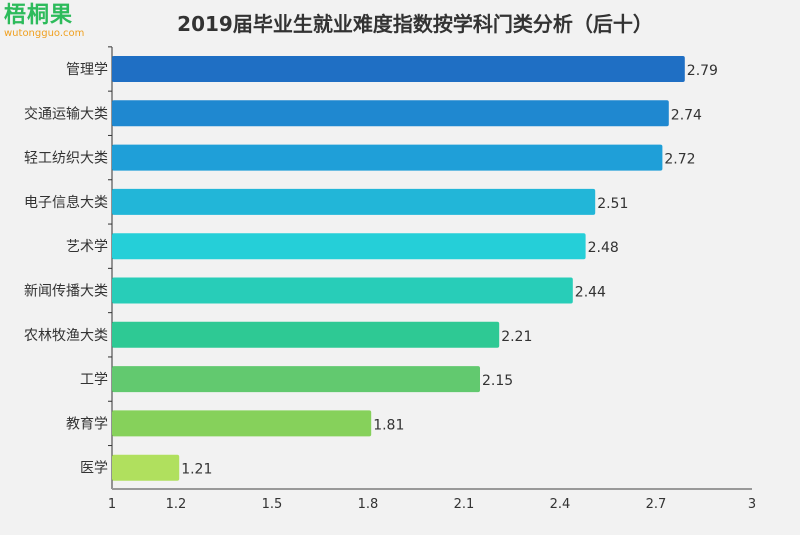 This screenshot has width=800, height=535. Describe the element at coordinates (66, 292) in the screenshot. I see `category-label: 新闻传播大类` at that location.